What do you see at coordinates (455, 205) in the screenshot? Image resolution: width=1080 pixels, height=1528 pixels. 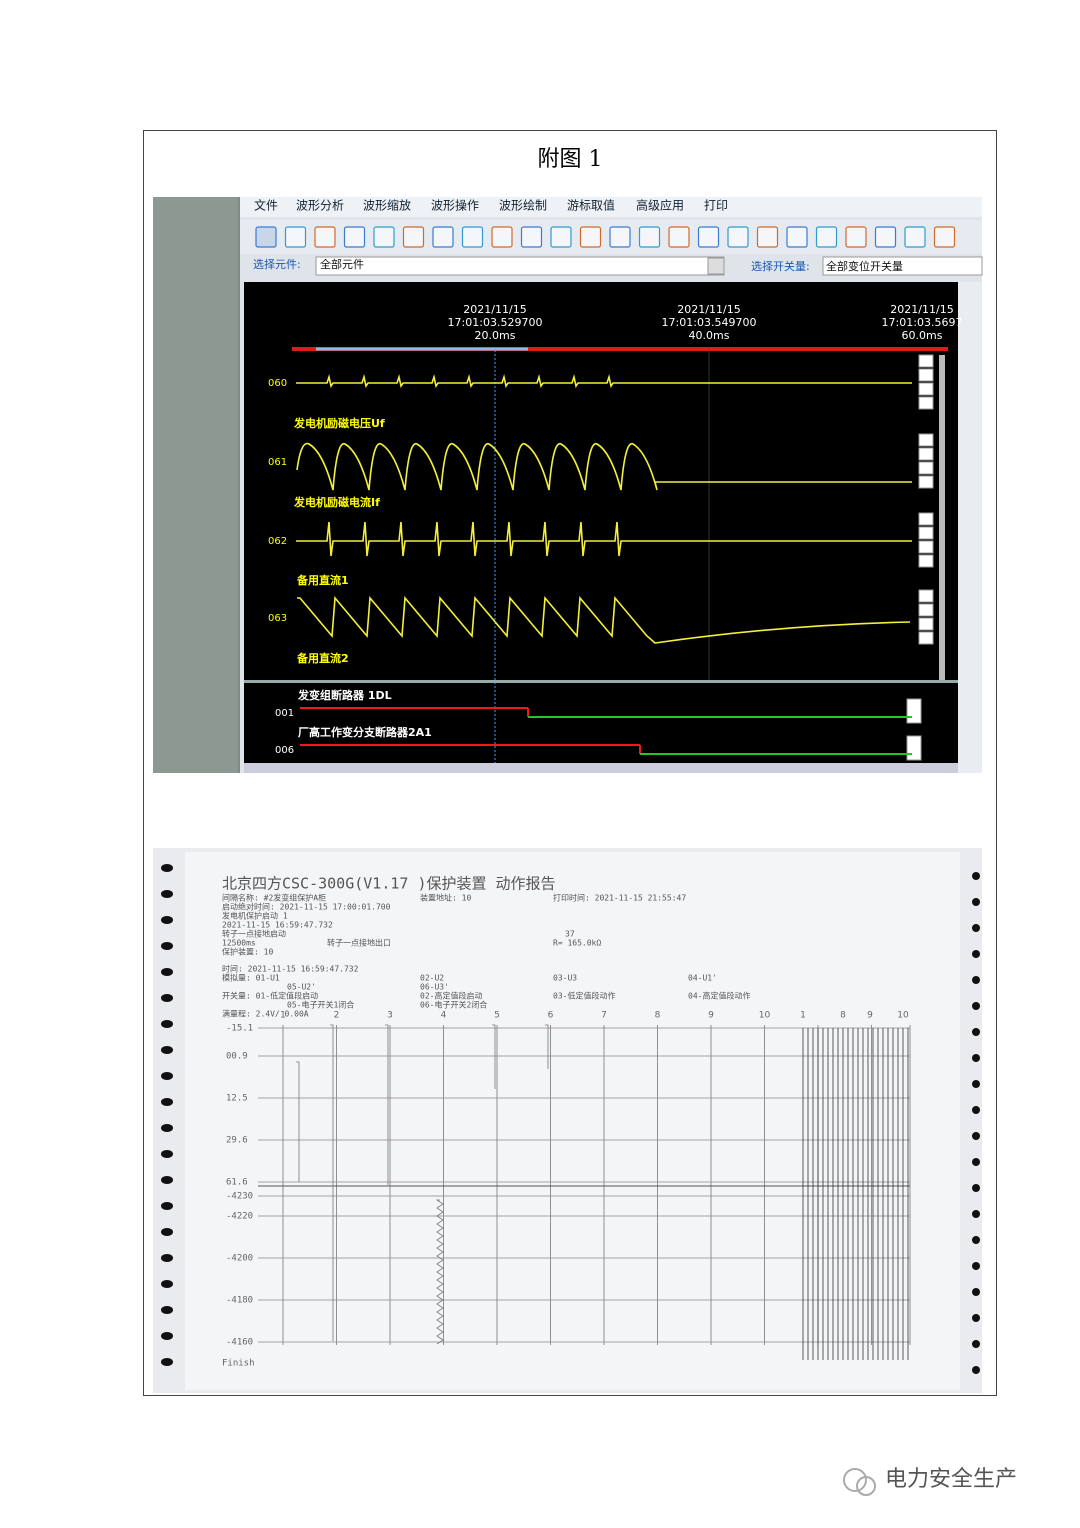 I see `menu-item: 波形操作` at bounding box center [455, 205].